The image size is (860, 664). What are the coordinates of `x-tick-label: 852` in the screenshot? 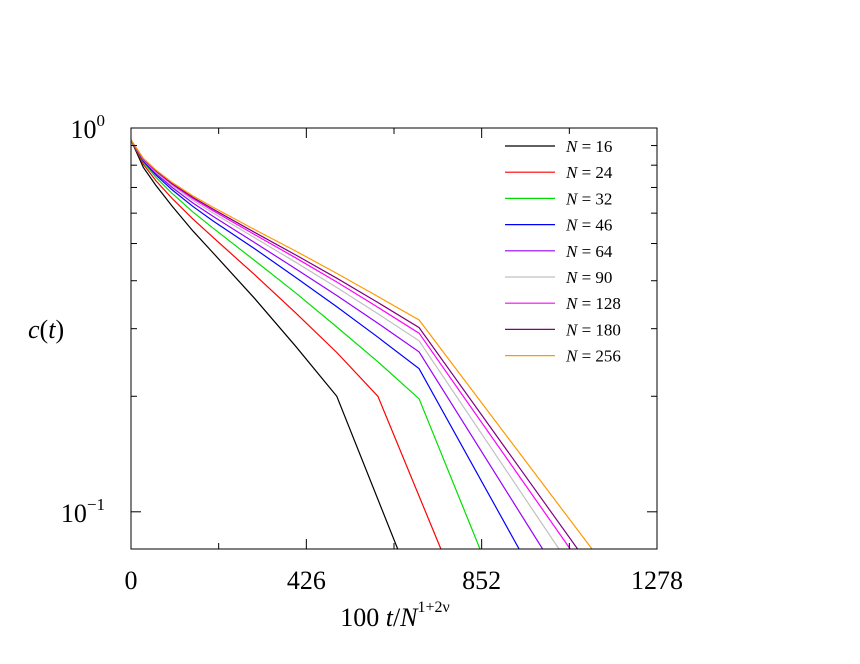 It's located at (481, 580).